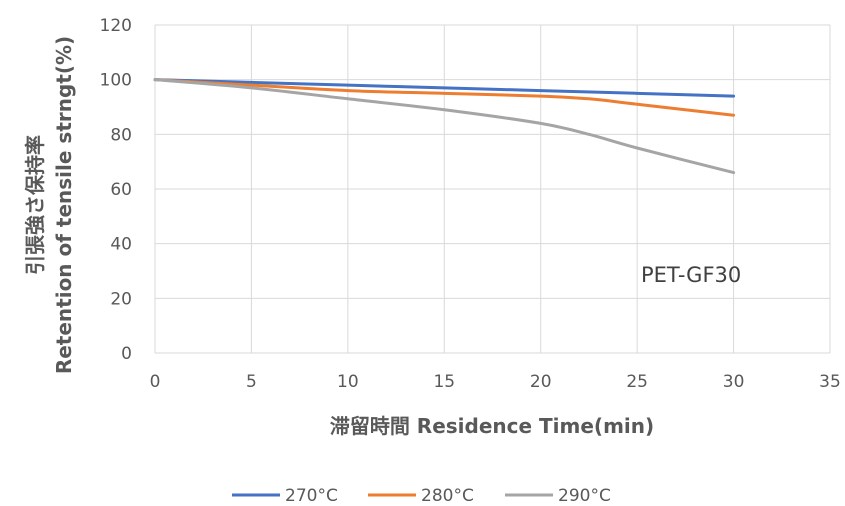  I want to click on legend: 270°C 280°C 290°C, so click(421, 496).